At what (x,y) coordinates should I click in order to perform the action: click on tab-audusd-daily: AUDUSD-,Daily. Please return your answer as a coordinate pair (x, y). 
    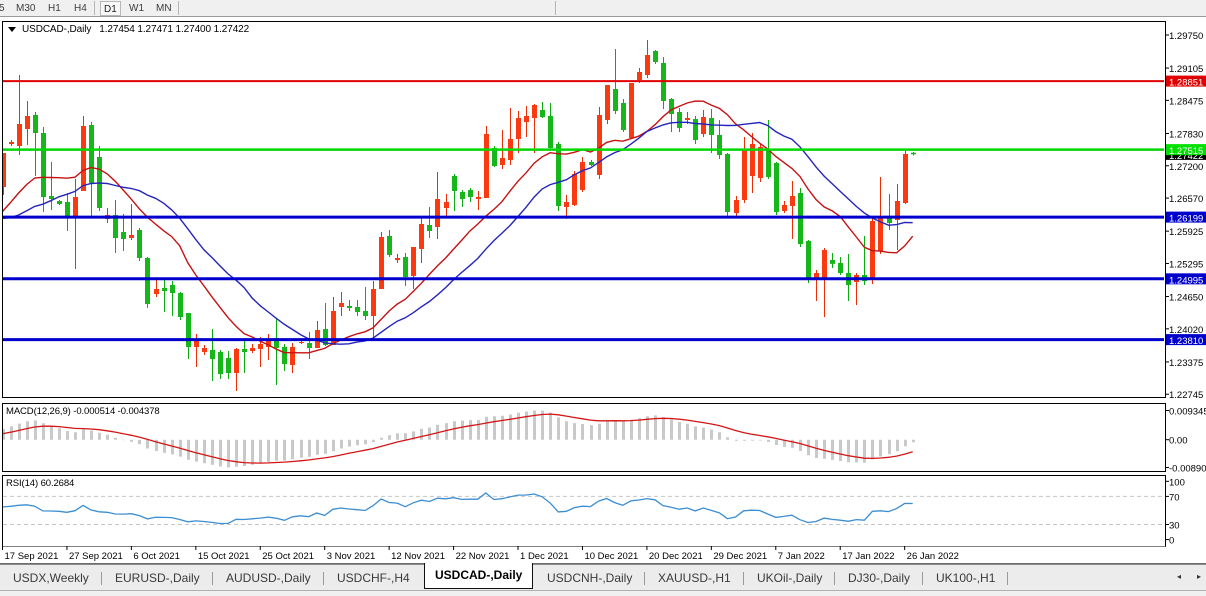
    Looking at the image, I should click on (268, 578).